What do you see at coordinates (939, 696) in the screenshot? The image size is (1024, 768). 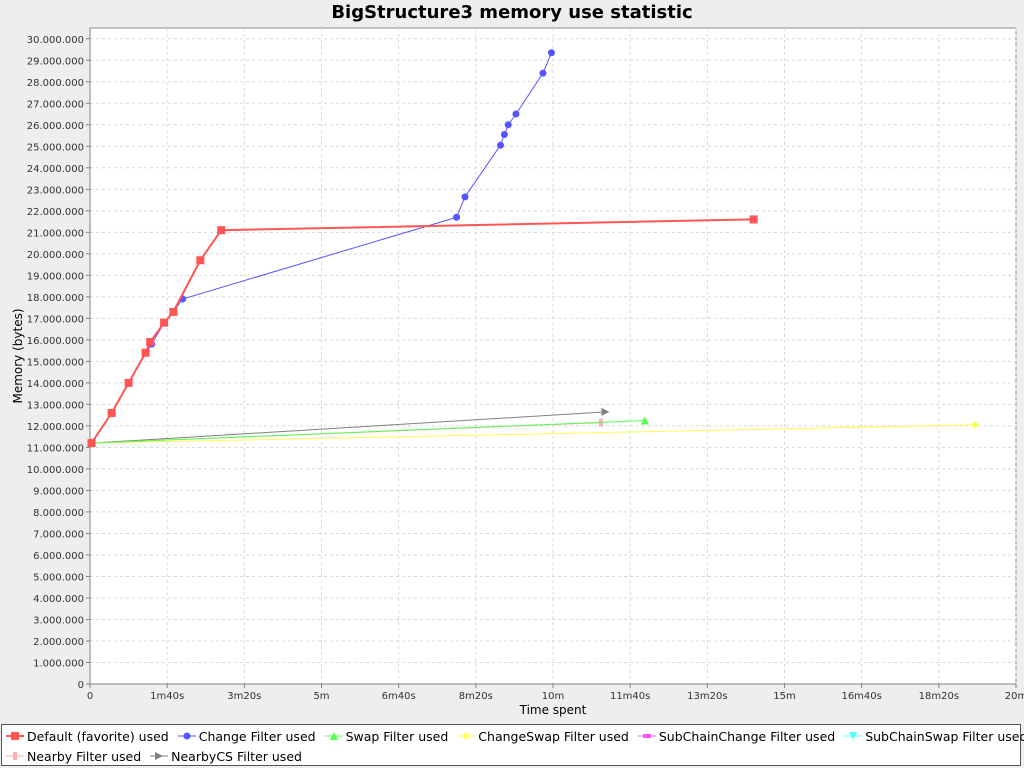 I see `x-tick-label: 18m20s` at bounding box center [939, 696].